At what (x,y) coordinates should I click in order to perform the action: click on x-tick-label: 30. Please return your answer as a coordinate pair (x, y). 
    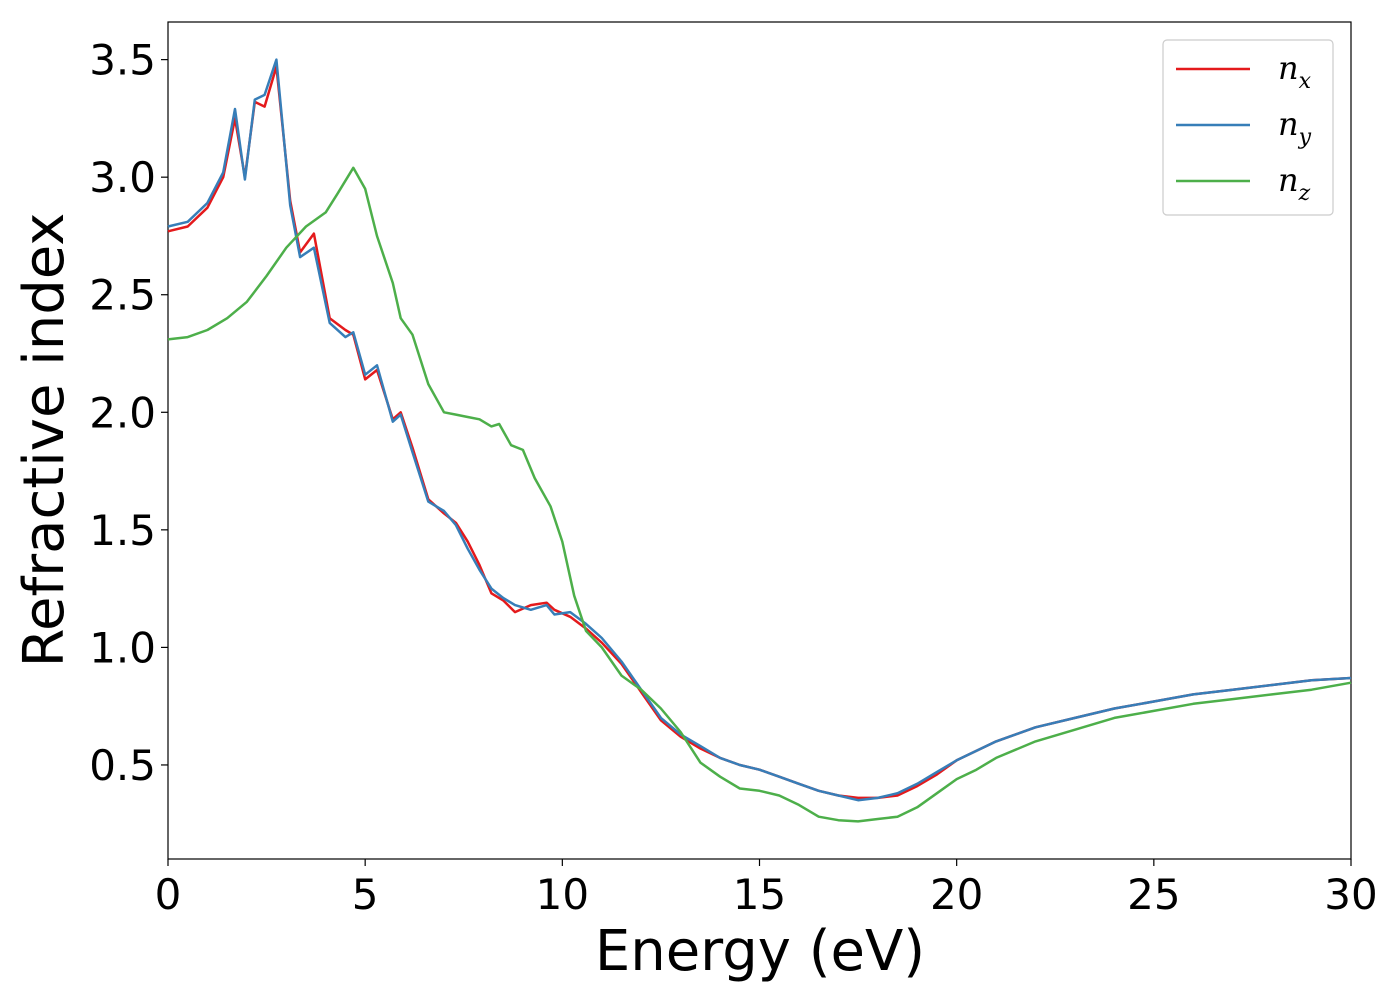
    Looking at the image, I should click on (1350, 894).